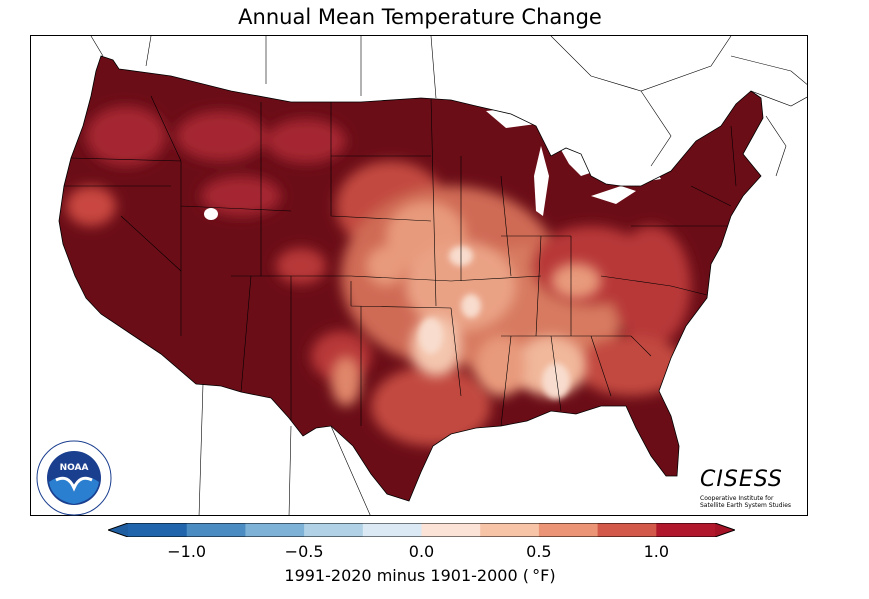  What do you see at coordinates (494, 322) in the screenshot?
I see `cool-patches` at bounding box center [494, 322].